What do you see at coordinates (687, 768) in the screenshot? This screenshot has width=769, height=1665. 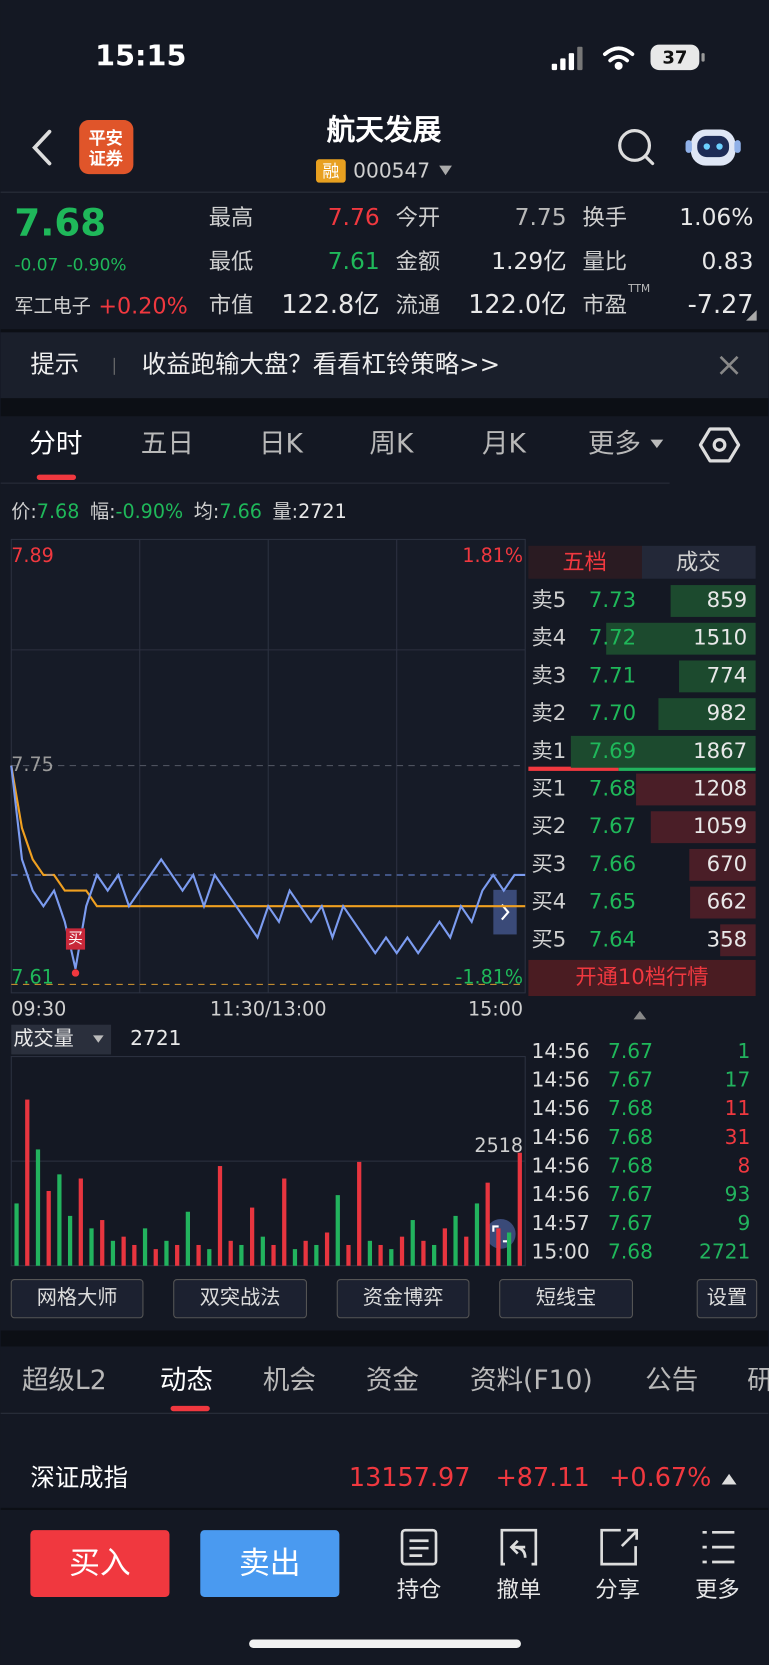 I see `ask-bid-divider` at bounding box center [687, 768].